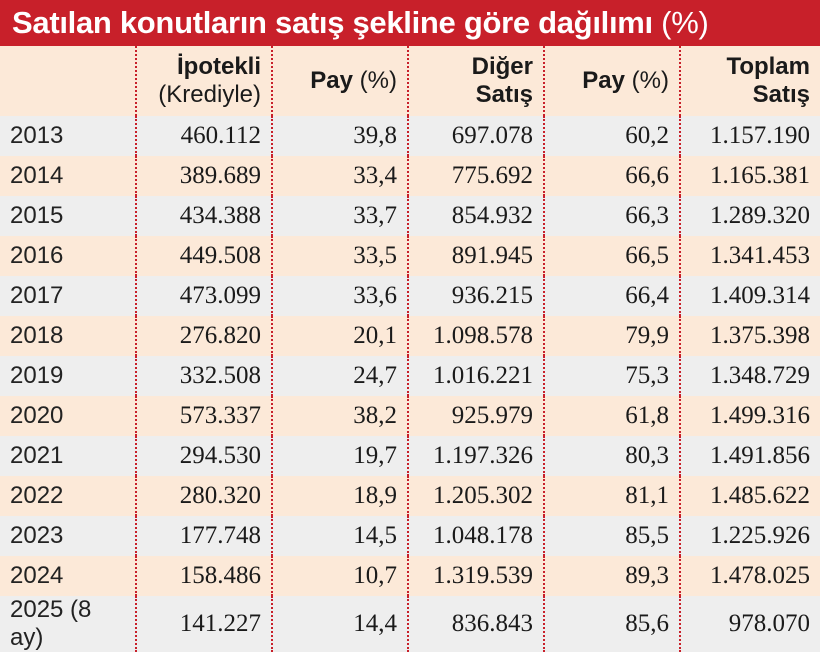  Describe the element at coordinates (749, 216) in the screenshot. I see `total-sales-cell: 1.289.320` at that location.